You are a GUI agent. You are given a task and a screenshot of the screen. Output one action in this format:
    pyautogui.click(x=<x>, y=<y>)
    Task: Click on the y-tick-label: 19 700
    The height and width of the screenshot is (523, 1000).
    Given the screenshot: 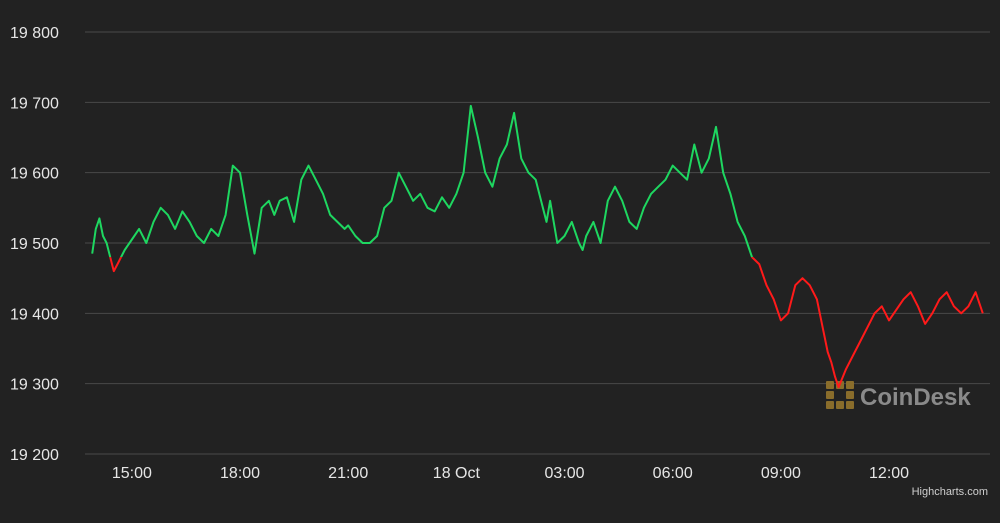 What is the action you would take?
    pyautogui.click(x=34, y=103)
    